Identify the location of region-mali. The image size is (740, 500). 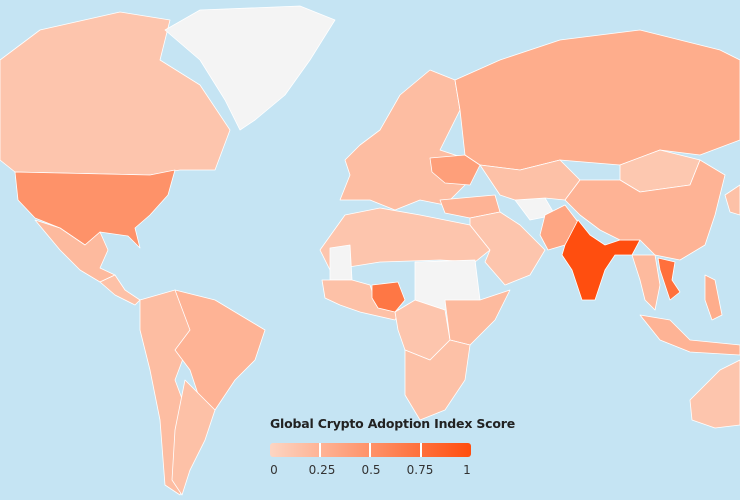
(341, 262).